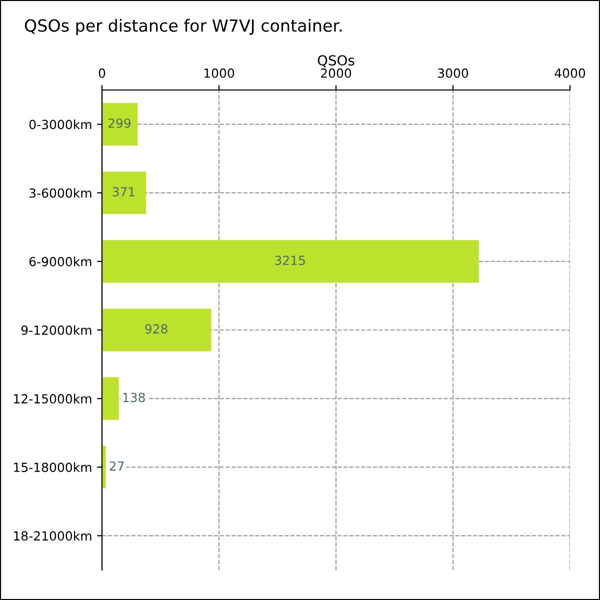 The width and height of the screenshot is (600, 600). Describe the element at coordinates (53, 399) in the screenshot. I see `y-tick-label: 12-15000km` at that location.